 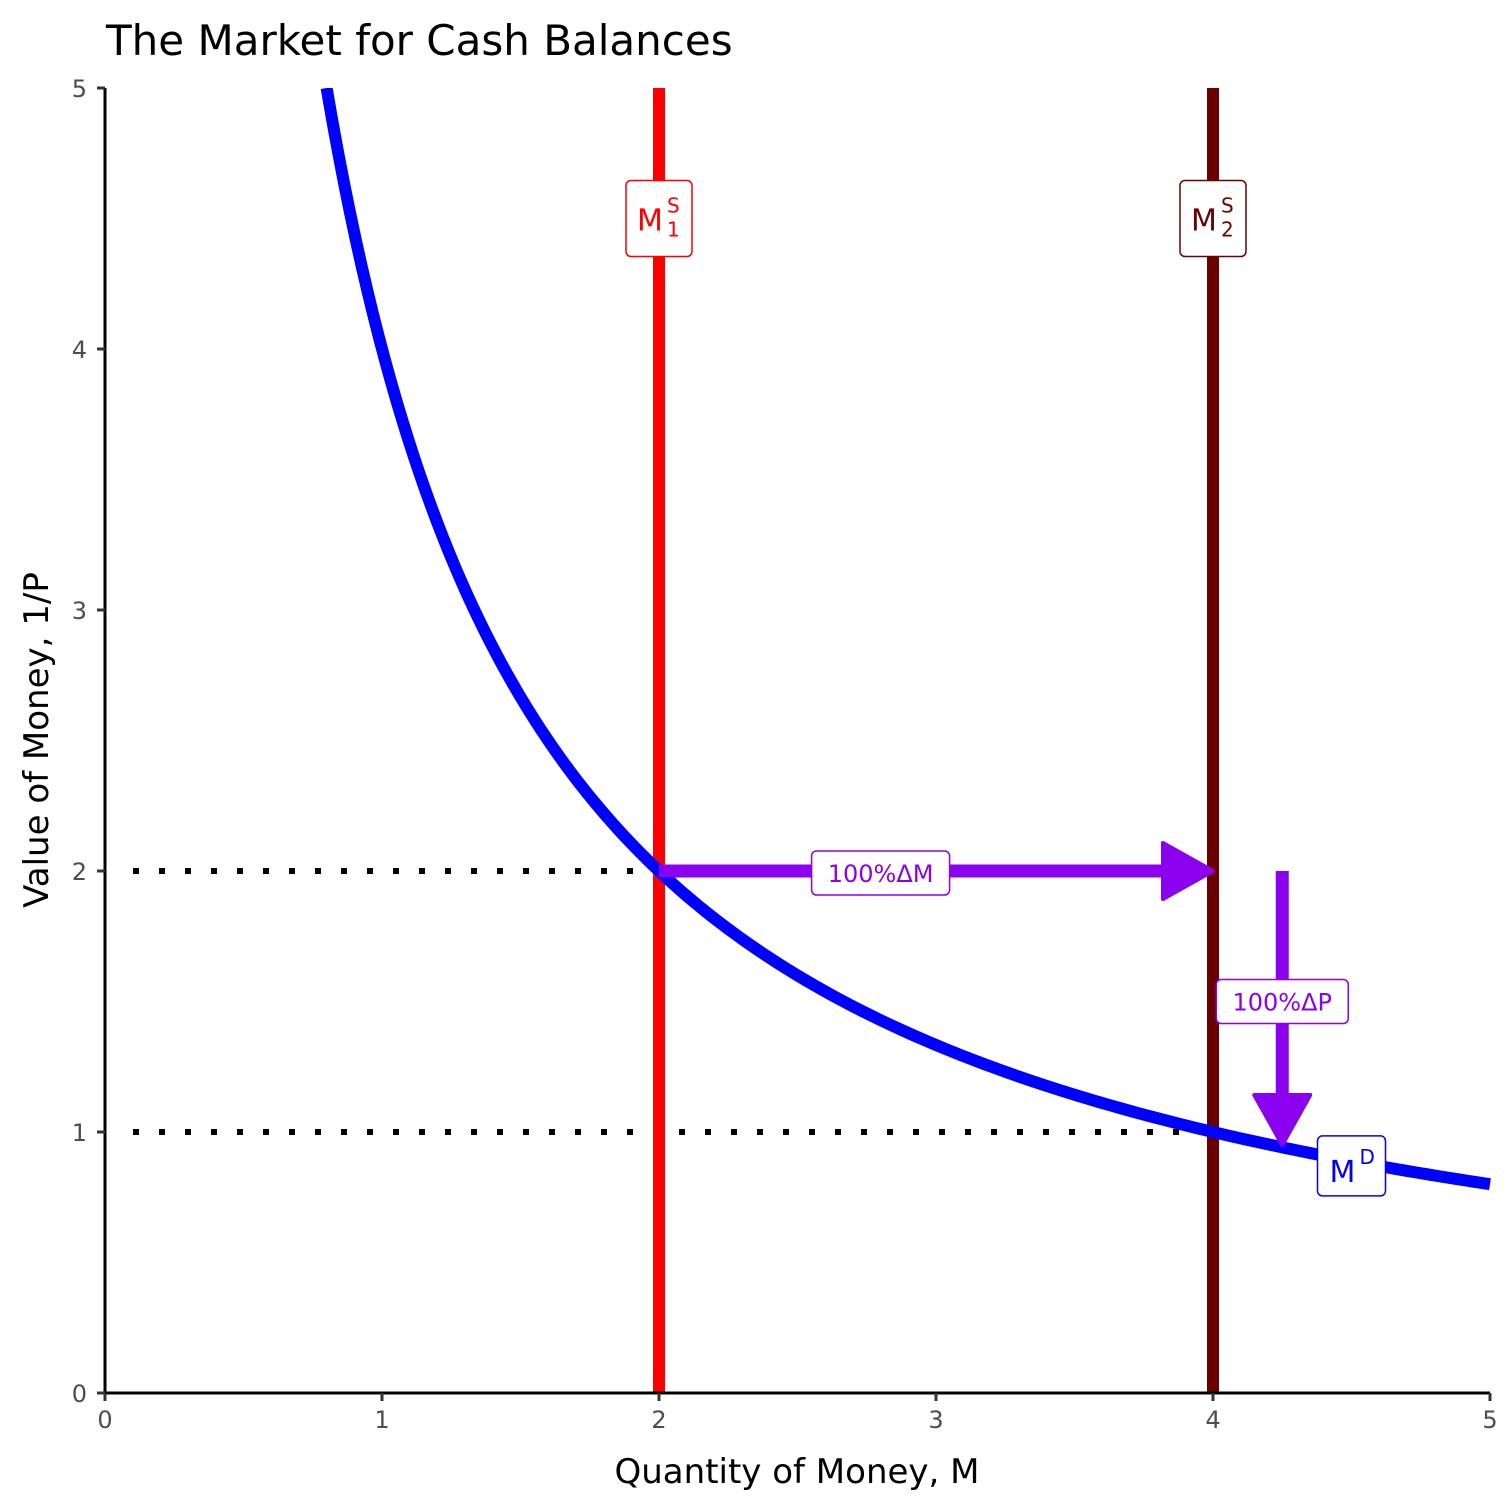 I want to click on arrow-label-1-box, so click(x=1282, y=1001).